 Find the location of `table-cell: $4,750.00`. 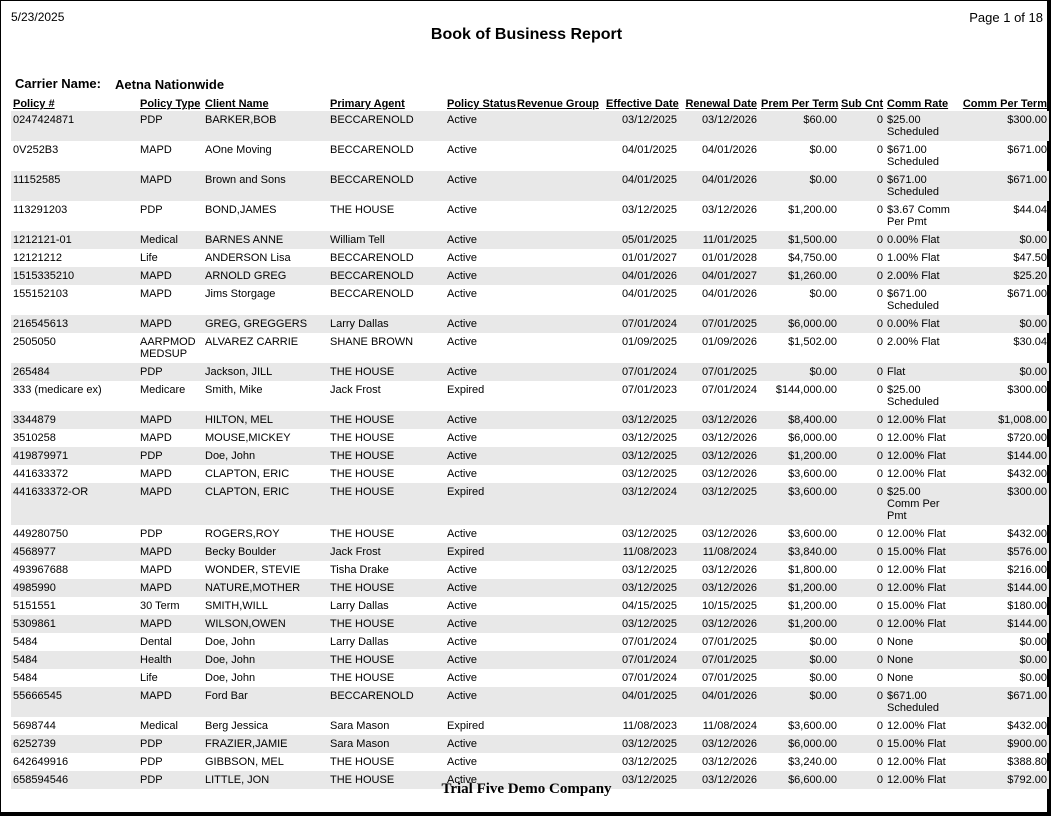

table-cell: $4,750.00 is located at coordinates (812, 258).